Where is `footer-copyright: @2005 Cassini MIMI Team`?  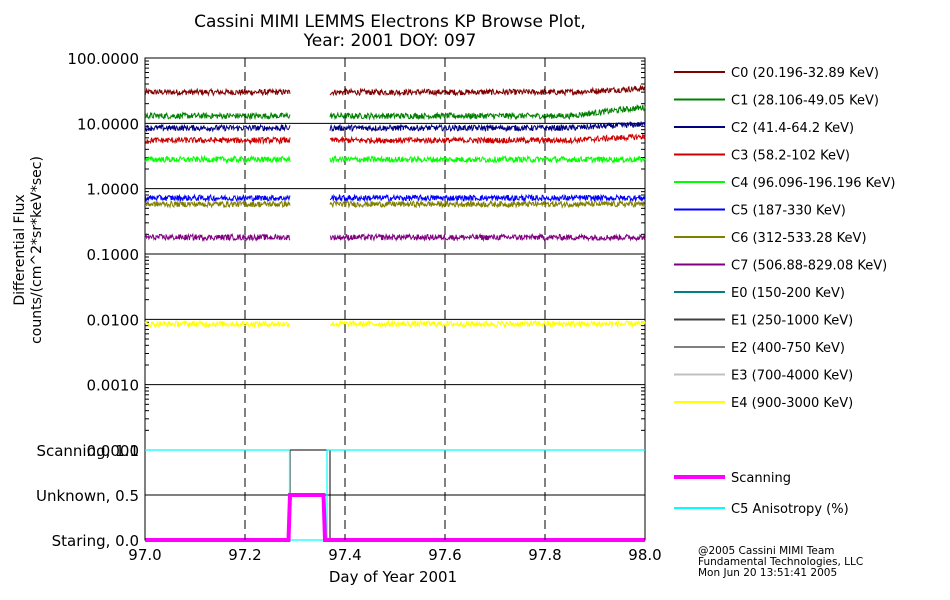
footer-copyright: @2005 Cassini MIMI Team is located at coordinates (766, 551).